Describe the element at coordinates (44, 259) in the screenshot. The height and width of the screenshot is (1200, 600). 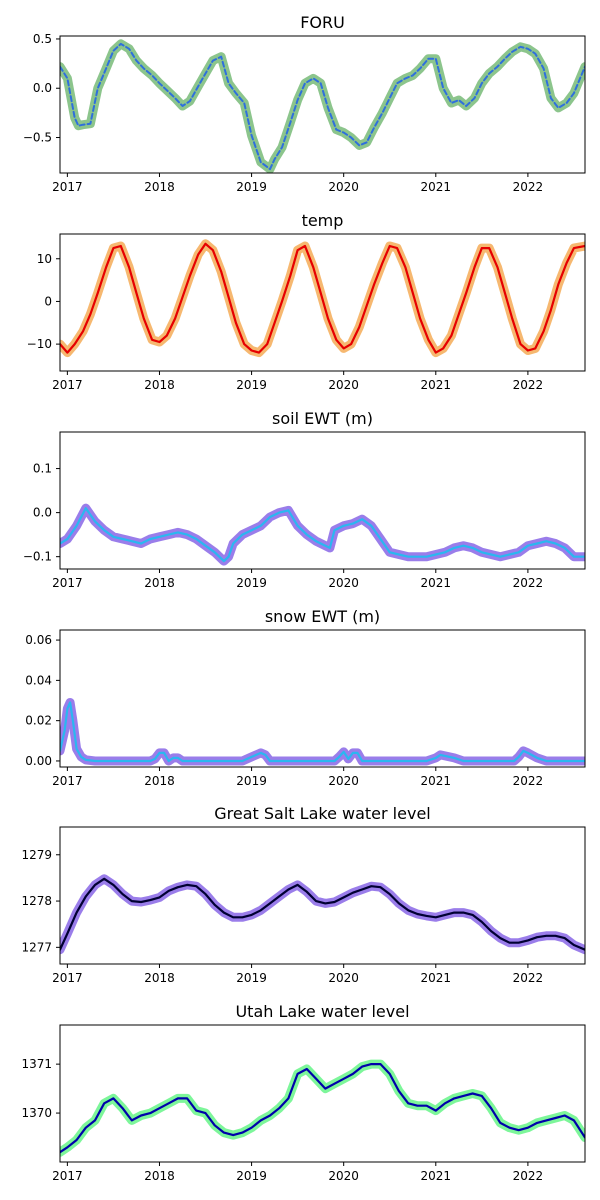
I see `y-tick-label: 10` at that location.